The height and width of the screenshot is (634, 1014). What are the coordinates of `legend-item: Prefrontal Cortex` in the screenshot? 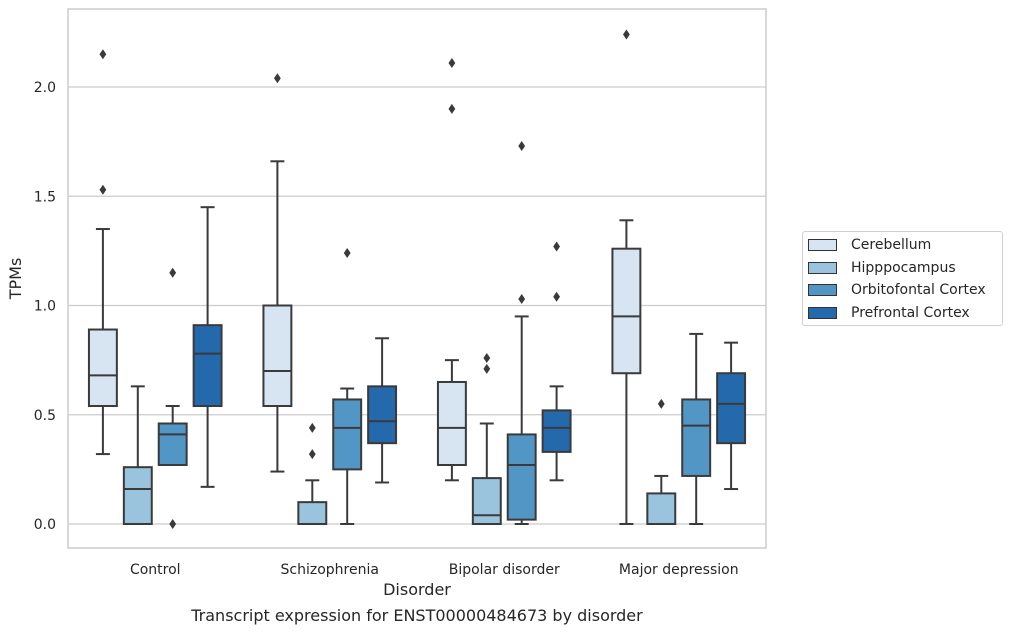 It's located at (889, 313).